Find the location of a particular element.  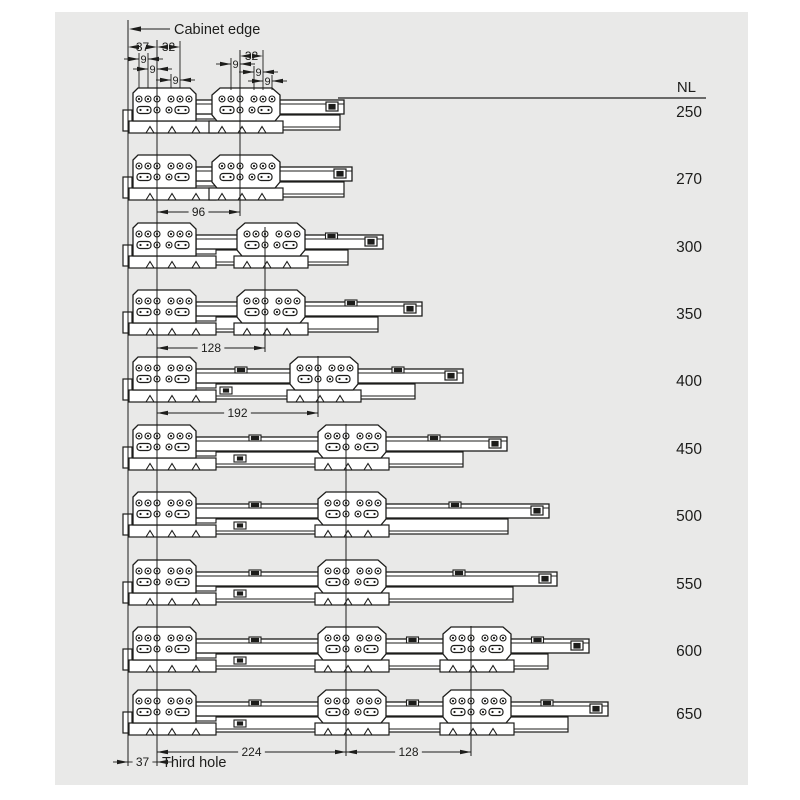

dimension-32-5: 32 is located at coordinates (252, 69).